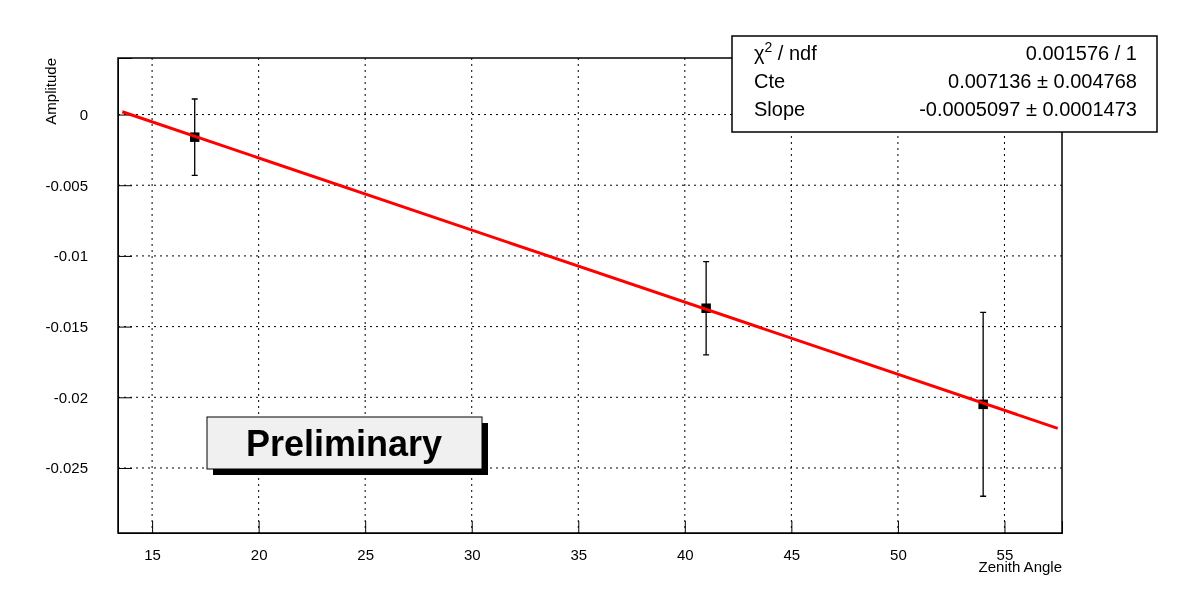 This screenshot has height=594, width=1182. Describe the element at coordinates (1081, 53) in the screenshot. I see `annotation: 0.001576 / 1` at that location.